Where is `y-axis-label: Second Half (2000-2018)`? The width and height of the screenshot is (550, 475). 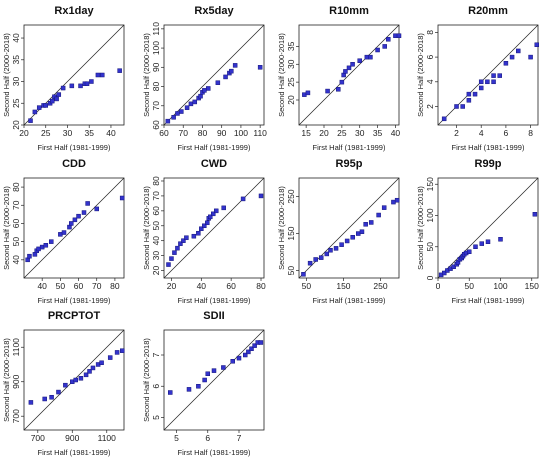 y-axis-label: Second Half (2000-2018) is located at coordinates (6, 380).